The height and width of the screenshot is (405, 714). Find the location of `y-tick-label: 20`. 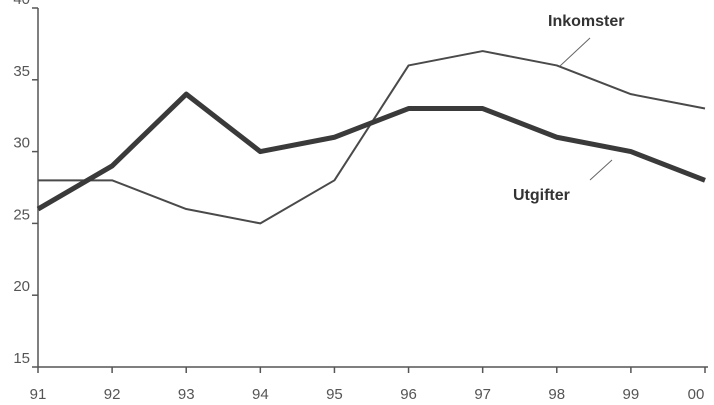

y-tick-label: 20 is located at coordinates (21, 286).